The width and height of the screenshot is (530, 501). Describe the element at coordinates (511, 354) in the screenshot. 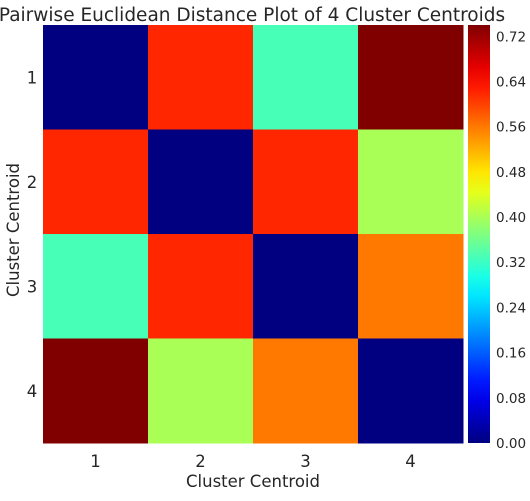

I see `colorbar-tick-label: 0.16` at that location.